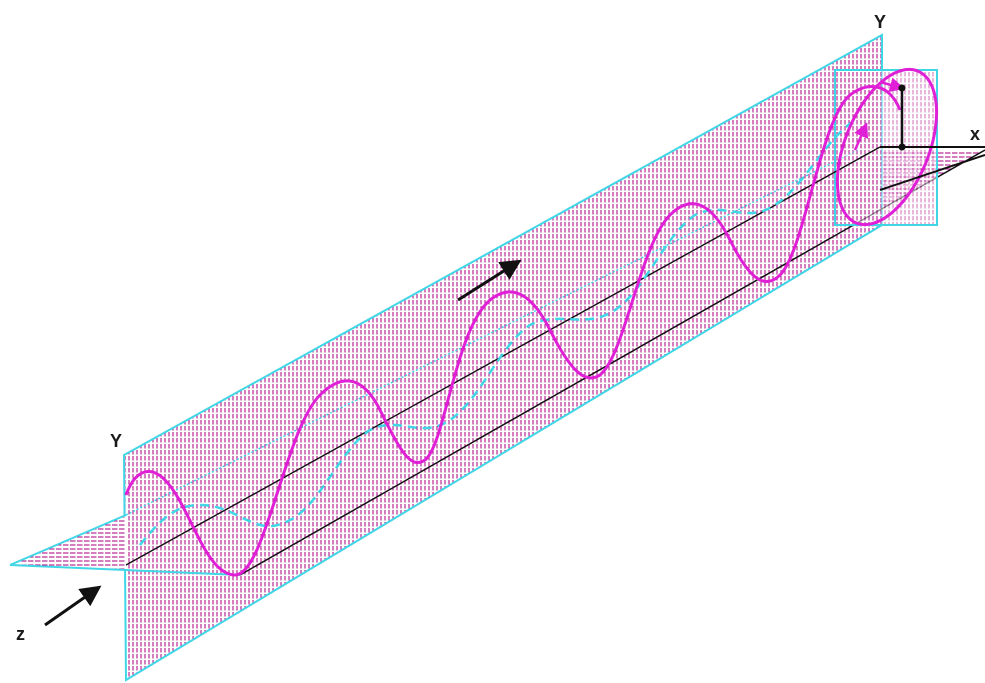 This screenshot has height=683, width=985. What do you see at coordinates (892, 85) in the screenshot?
I see `ellipse-top-arrow` at bounding box center [892, 85].